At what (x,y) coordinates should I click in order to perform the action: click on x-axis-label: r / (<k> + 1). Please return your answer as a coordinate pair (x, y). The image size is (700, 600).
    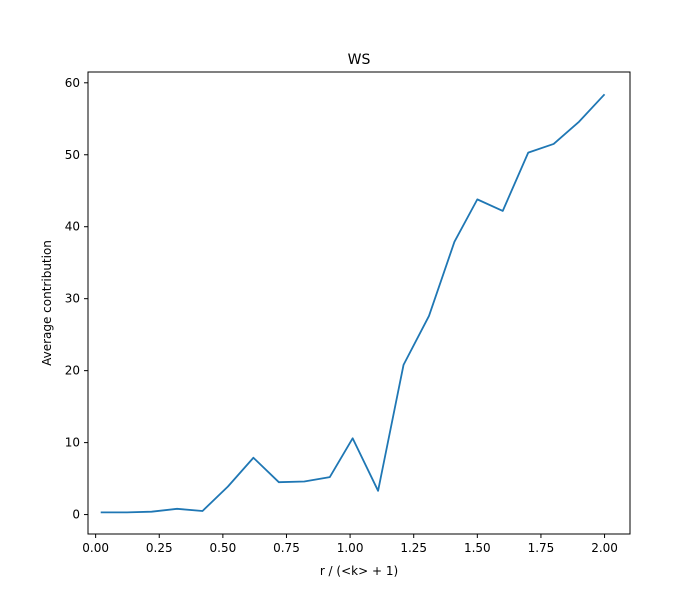
    Looking at the image, I should click on (359, 571).